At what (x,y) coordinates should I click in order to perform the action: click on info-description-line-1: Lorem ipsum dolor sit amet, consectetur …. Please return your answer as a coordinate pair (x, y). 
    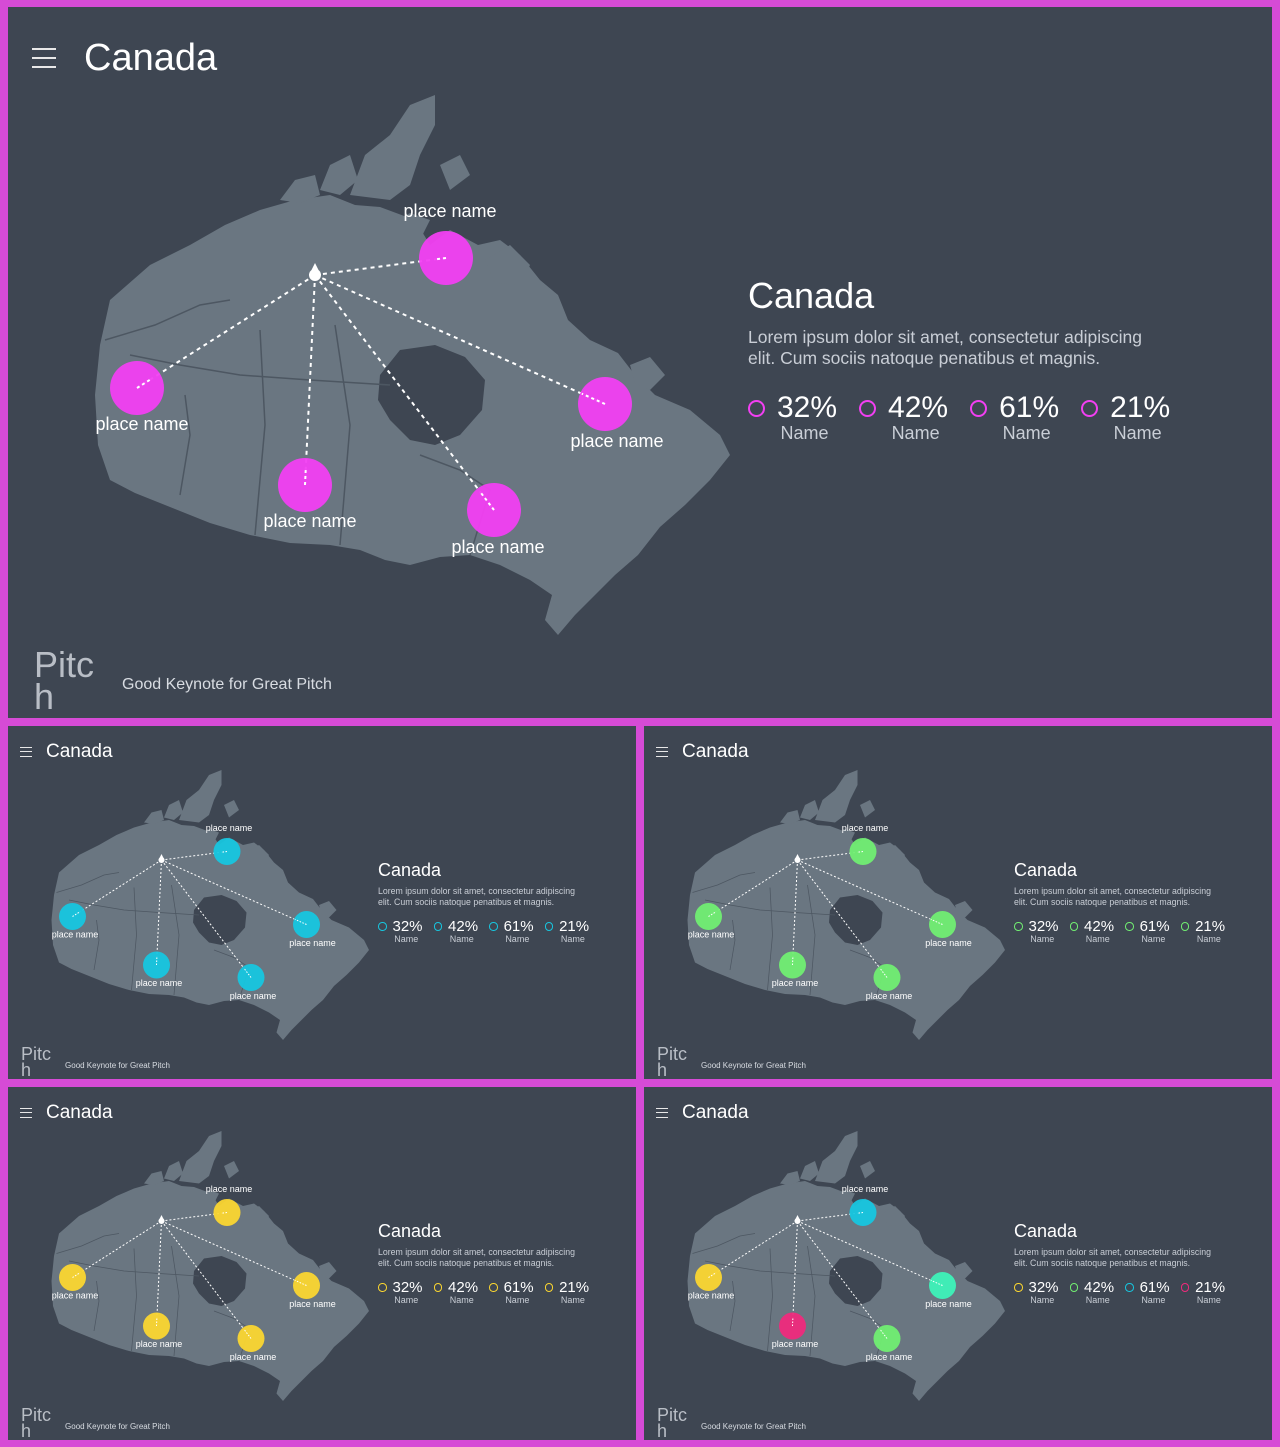
    Looking at the image, I should click on (945, 337).